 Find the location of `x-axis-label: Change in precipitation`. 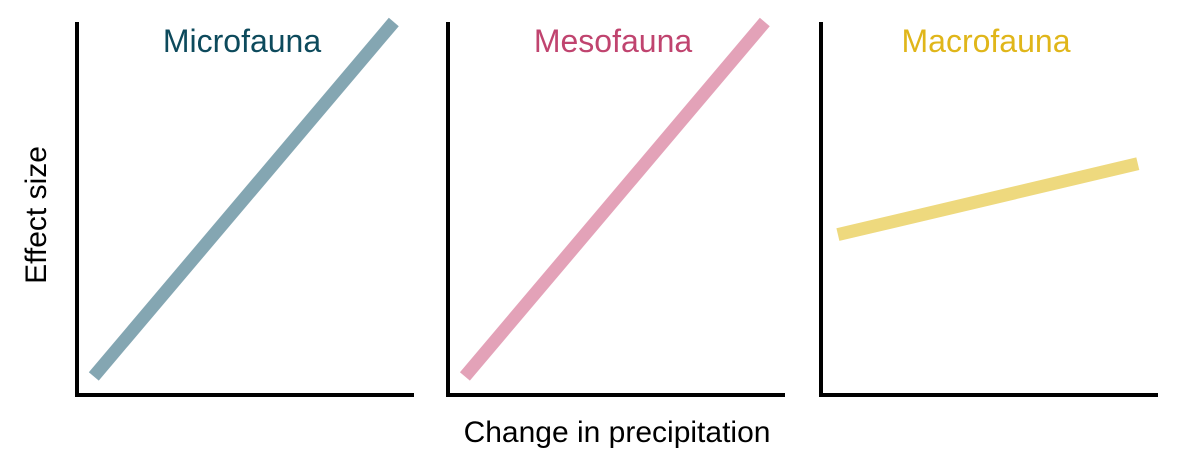

x-axis-label: Change in precipitation is located at coordinates (617, 432).